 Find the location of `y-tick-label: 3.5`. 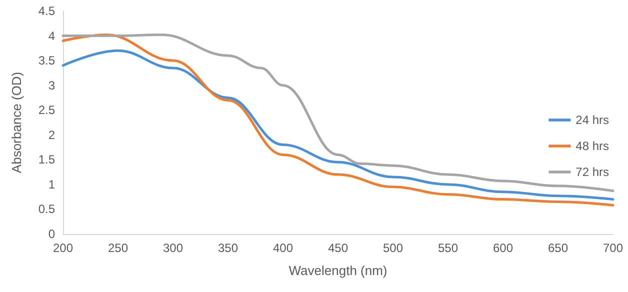

y-tick-label: 3.5 is located at coordinates (47, 61).